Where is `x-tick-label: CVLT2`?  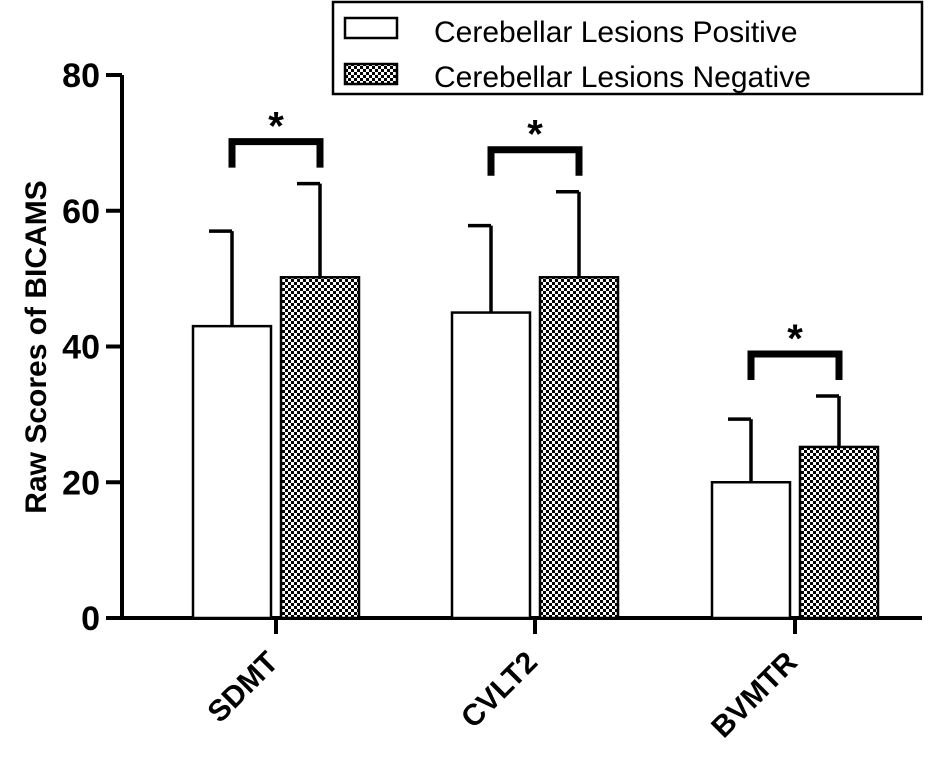
x-tick-label: CVLT2 is located at coordinates (499, 690).